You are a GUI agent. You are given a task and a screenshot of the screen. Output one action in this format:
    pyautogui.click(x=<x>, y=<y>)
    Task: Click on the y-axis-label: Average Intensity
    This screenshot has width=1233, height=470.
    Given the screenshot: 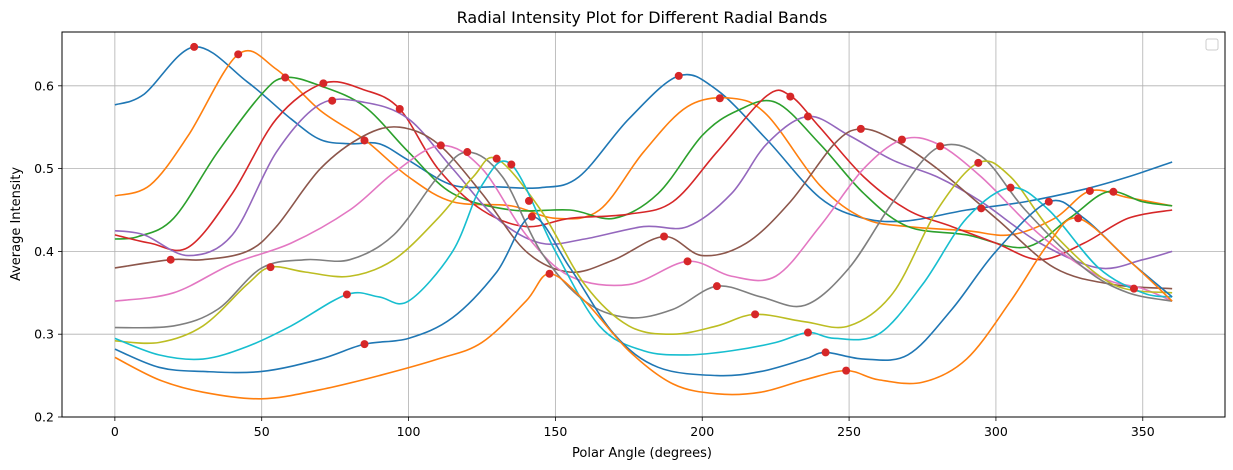 What is the action you would take?
    pyautogui.click(x=16, y=224)
    